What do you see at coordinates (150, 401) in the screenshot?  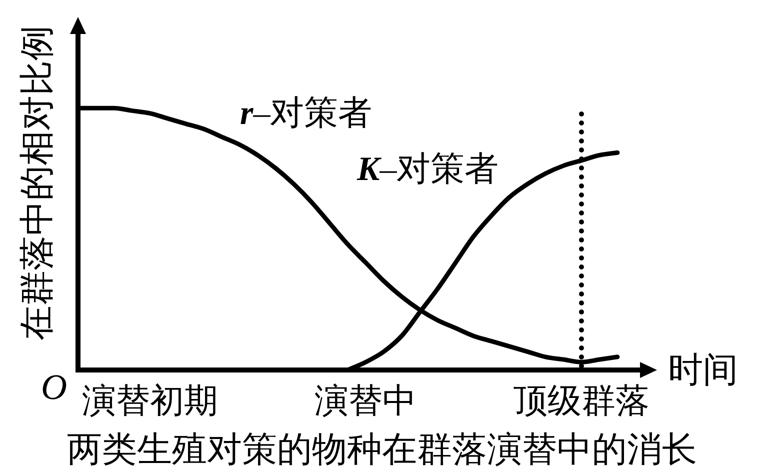 I see `x-tick-label: 演替初期` at bounding box center [150, 401].